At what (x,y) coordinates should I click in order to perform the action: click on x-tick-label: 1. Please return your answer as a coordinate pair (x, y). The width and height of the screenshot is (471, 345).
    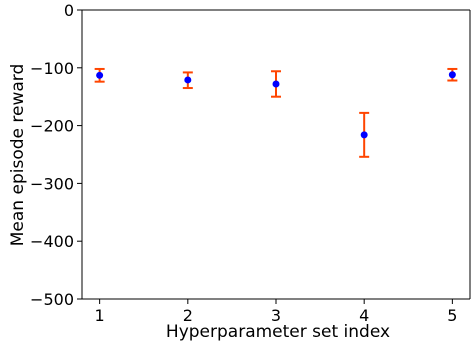
    Looking at the image, I should click on (100, 315).